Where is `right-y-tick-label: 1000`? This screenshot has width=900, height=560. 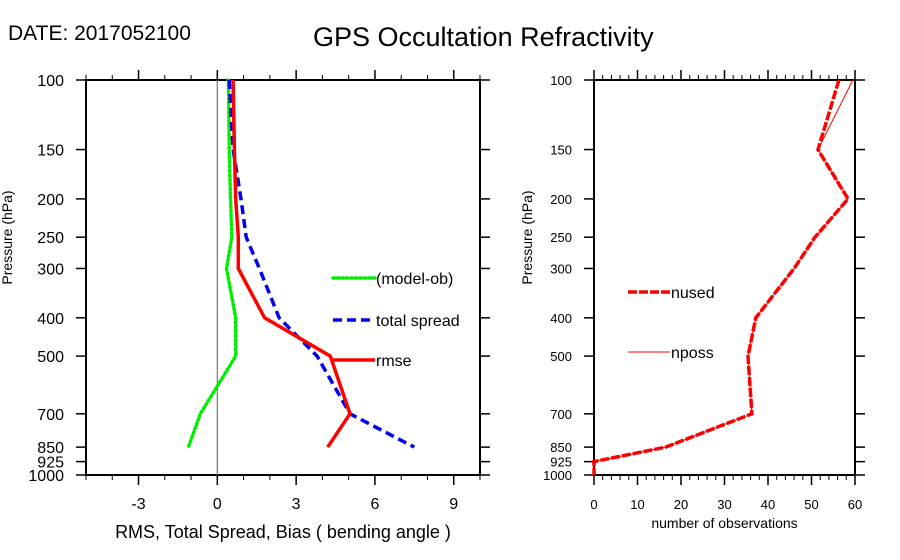 right-y-tick-label: 1000 is located at coordinates (557, 475).